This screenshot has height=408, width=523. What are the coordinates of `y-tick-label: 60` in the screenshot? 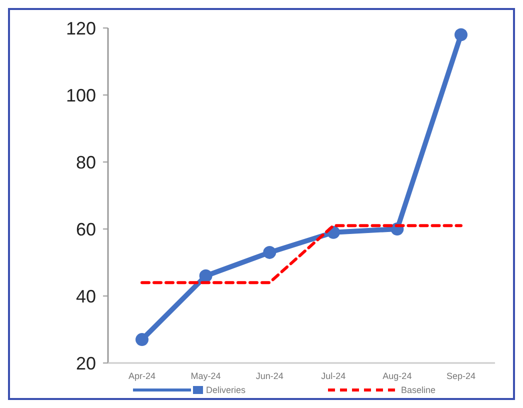 It's located at (86, 229).